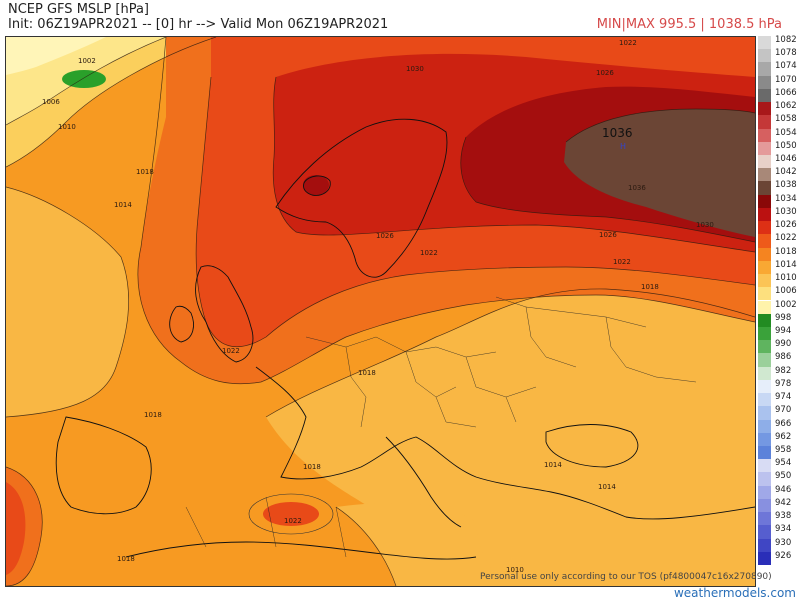 This screenshot has width=800, height=600. I want to click on legend-label: 1030, so click(786, 211).